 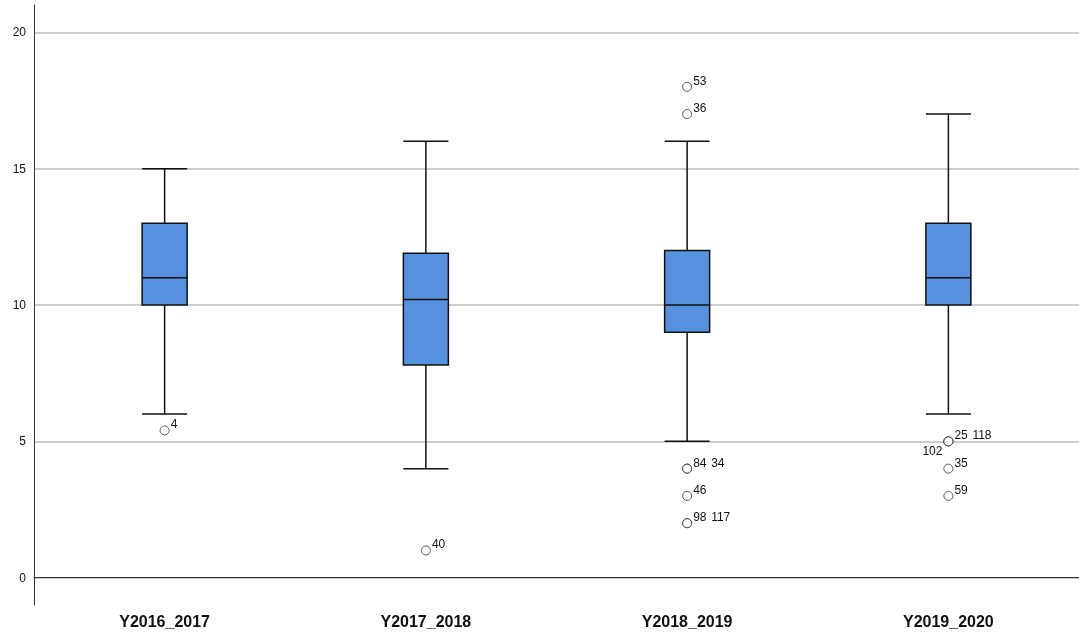 What do you see at coordinates (718, 462) in the screenshot?
I see `annotation: 34` at bounding box center [718, 462].